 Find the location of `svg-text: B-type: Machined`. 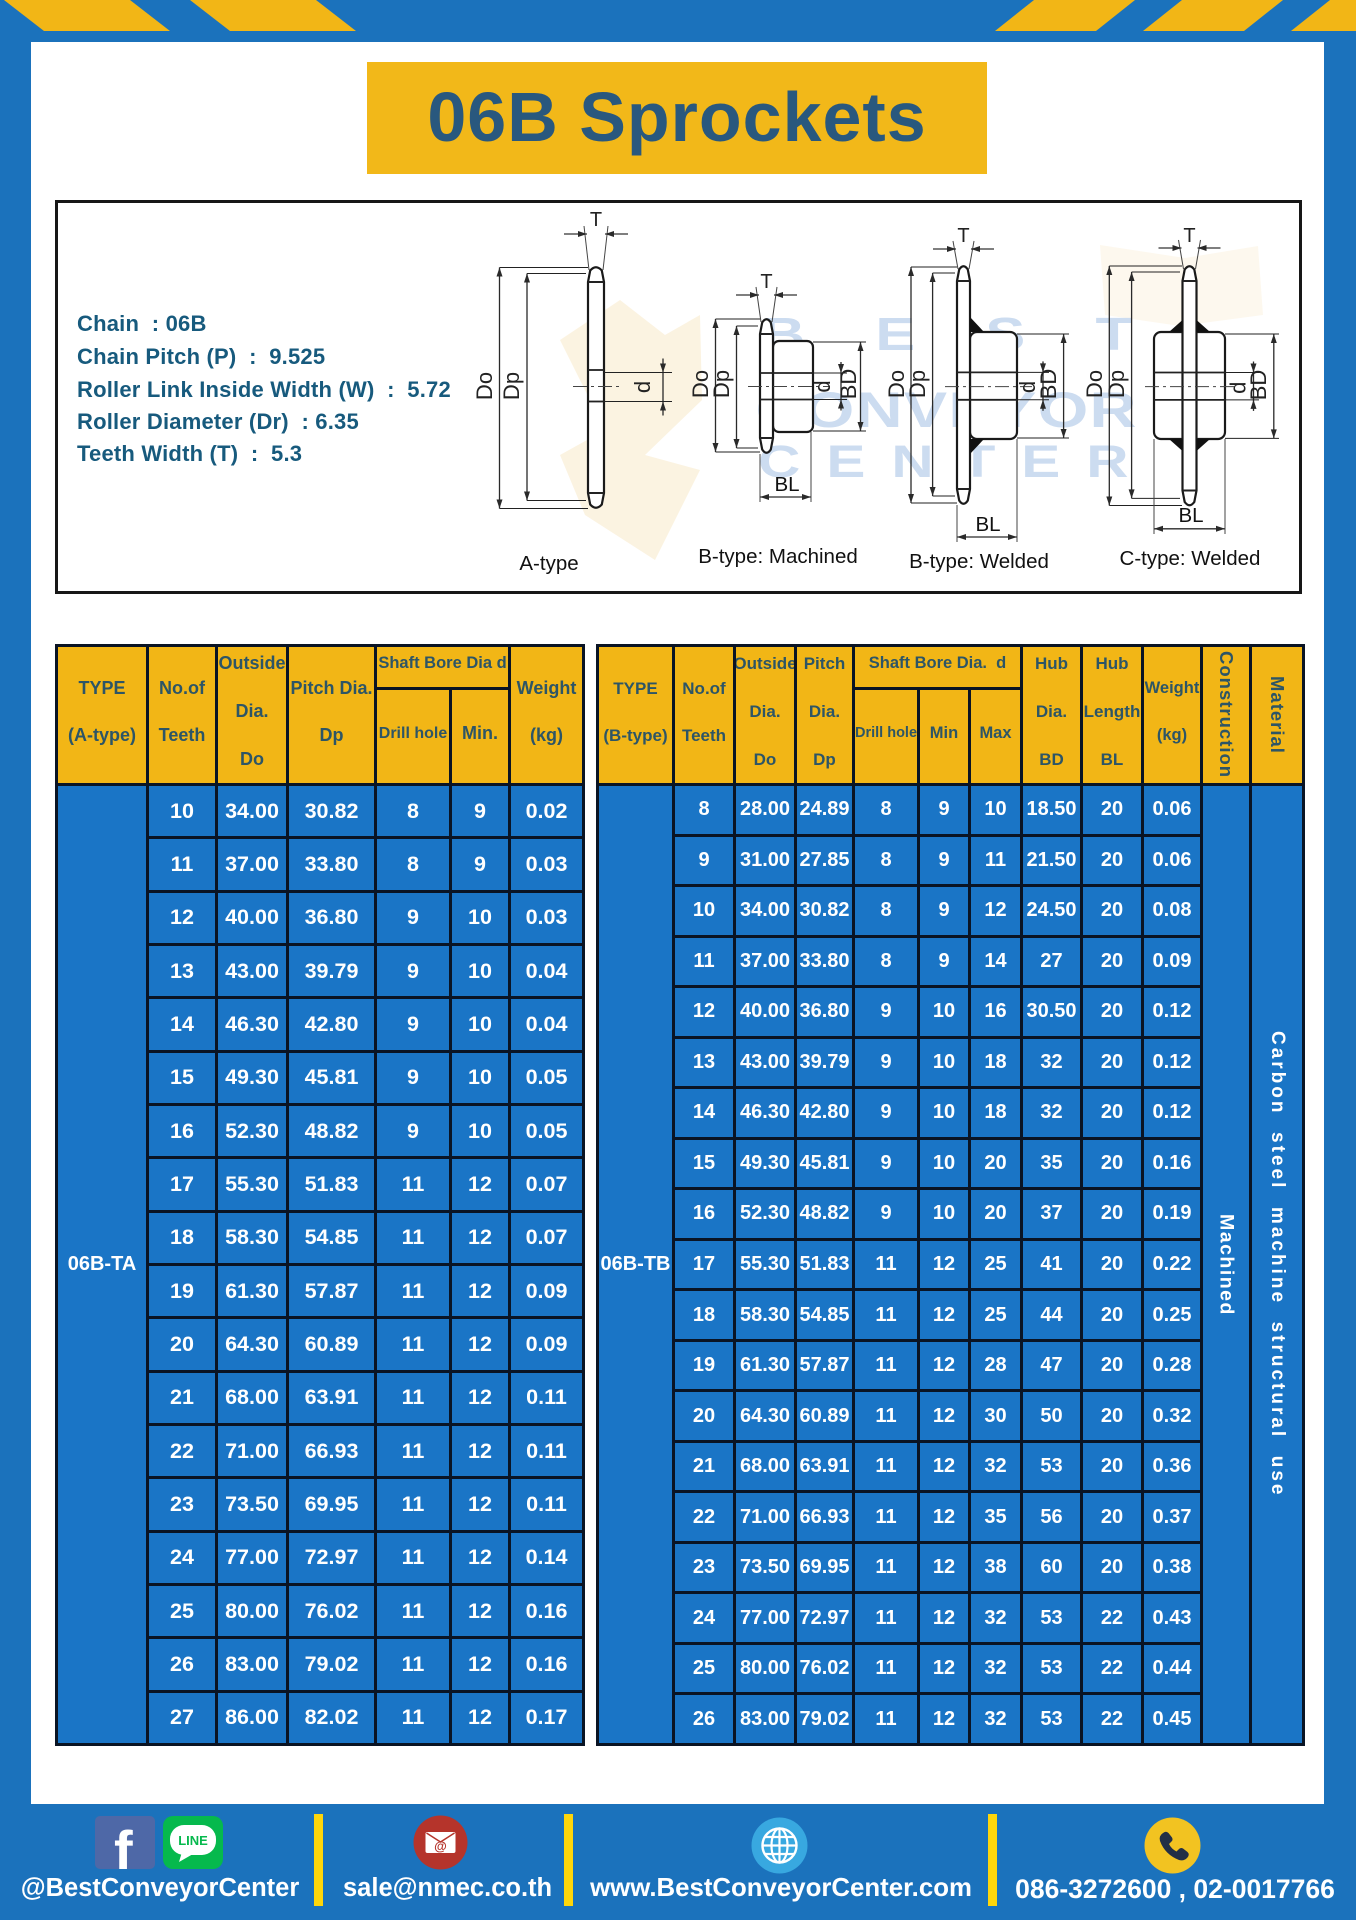

svg-text: B-type: Machined is located at coordinates (778, 556).